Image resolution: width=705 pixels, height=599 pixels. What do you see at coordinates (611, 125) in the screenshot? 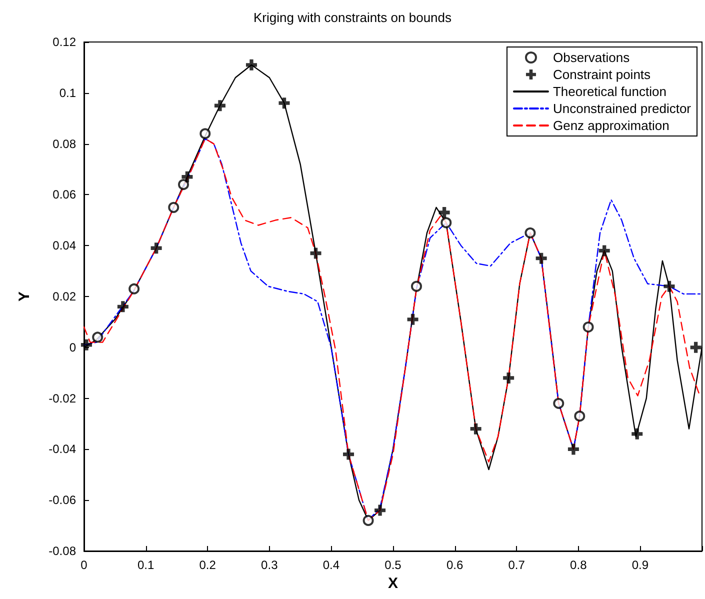
I see `legend-label: Genz approximation` at bounding box center [611, 125].